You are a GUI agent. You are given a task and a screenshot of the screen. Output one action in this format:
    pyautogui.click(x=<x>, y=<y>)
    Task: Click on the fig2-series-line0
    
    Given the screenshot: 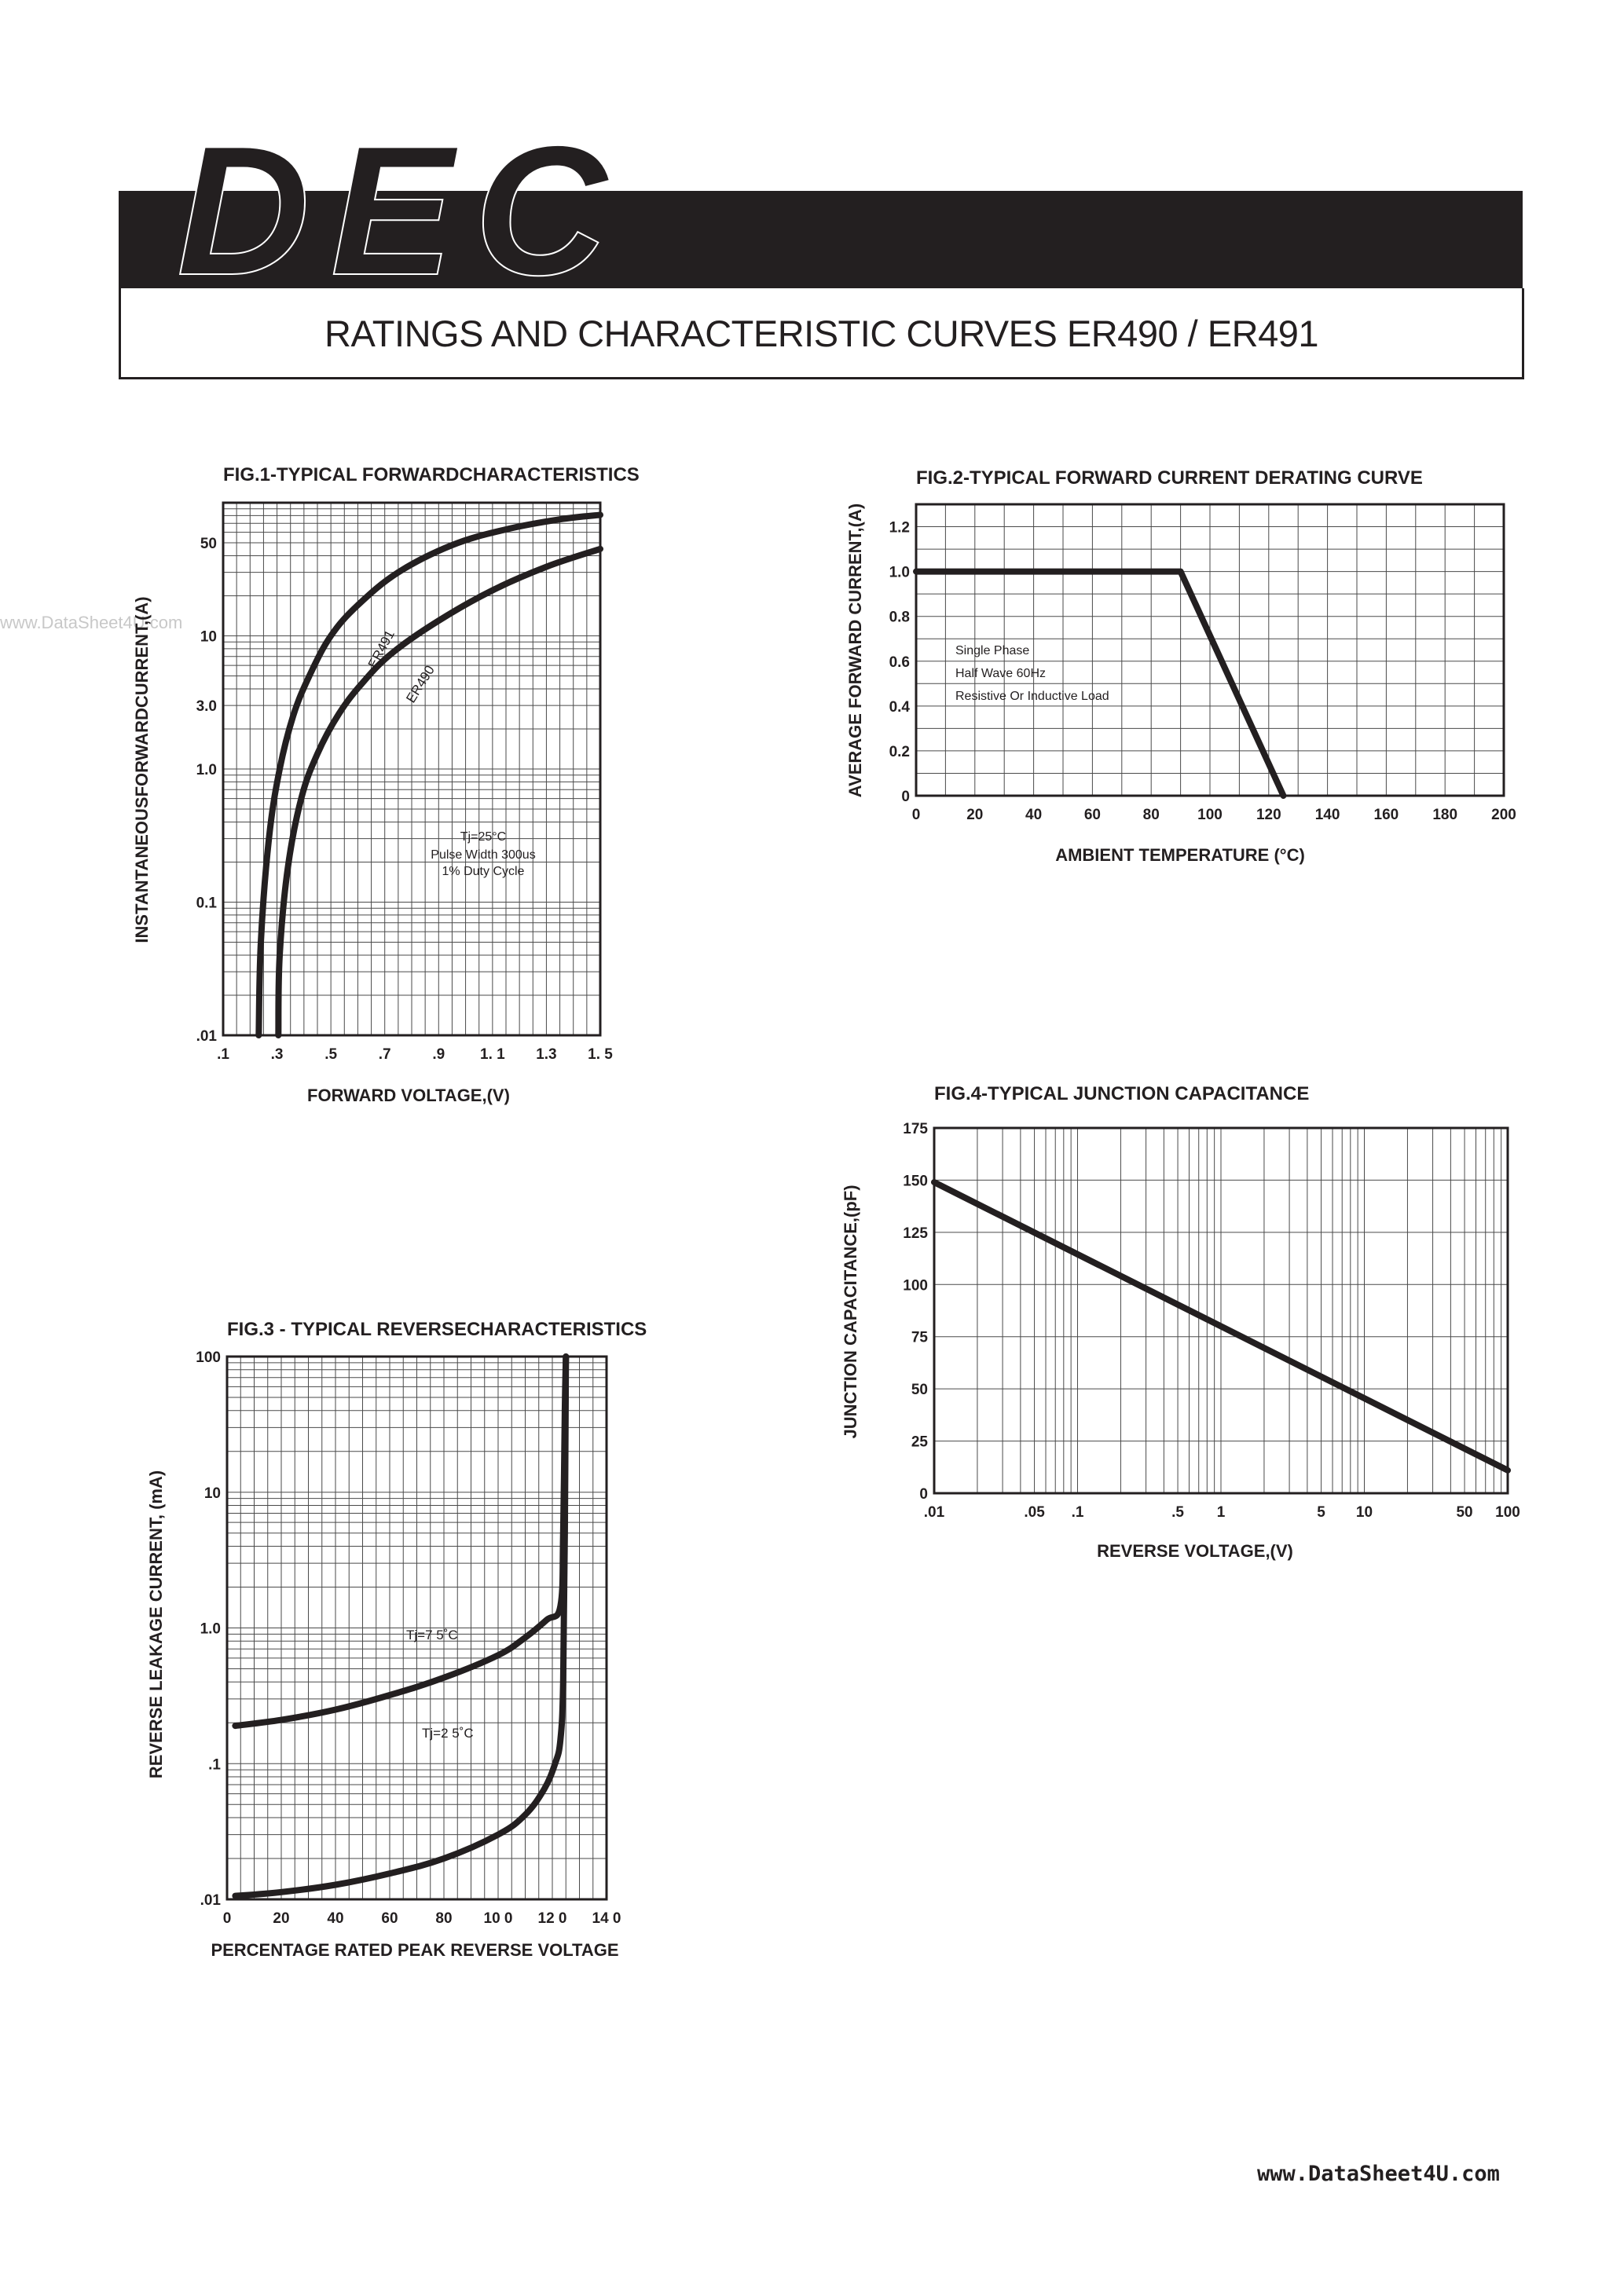 What is the action you would take?
    pyautogui.click(x=1100, y=683)
    